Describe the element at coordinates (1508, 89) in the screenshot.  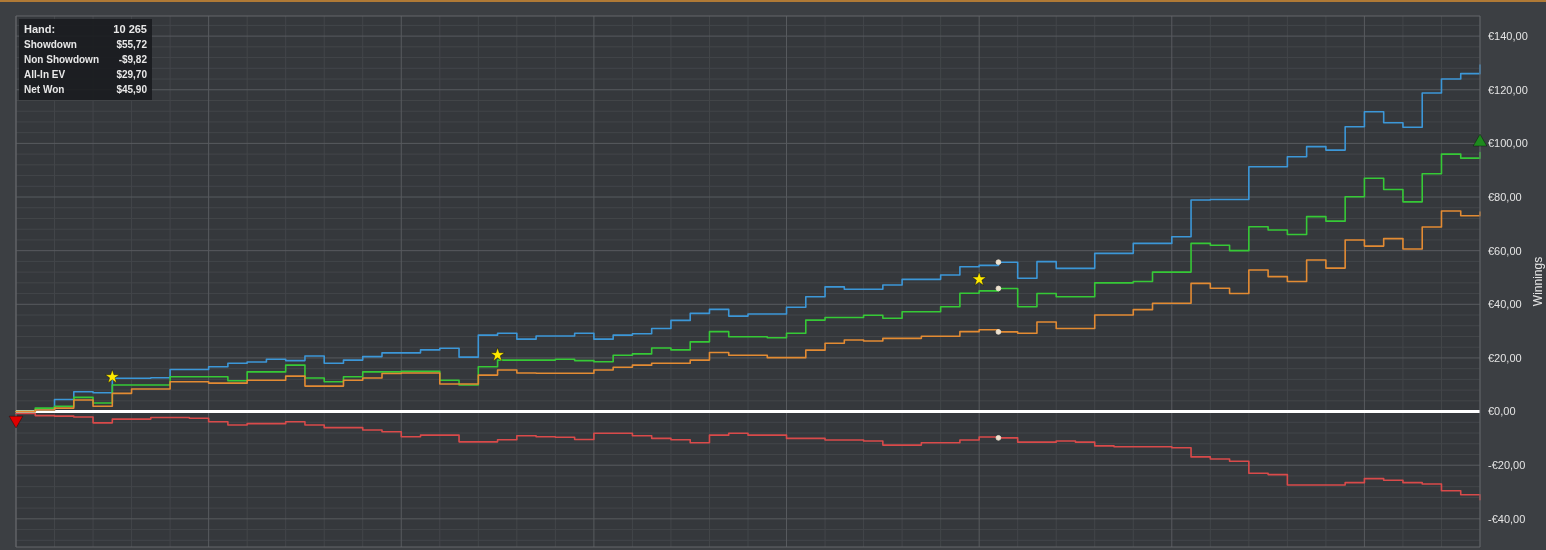
I see `y-tick-label: €120,00` at that location.